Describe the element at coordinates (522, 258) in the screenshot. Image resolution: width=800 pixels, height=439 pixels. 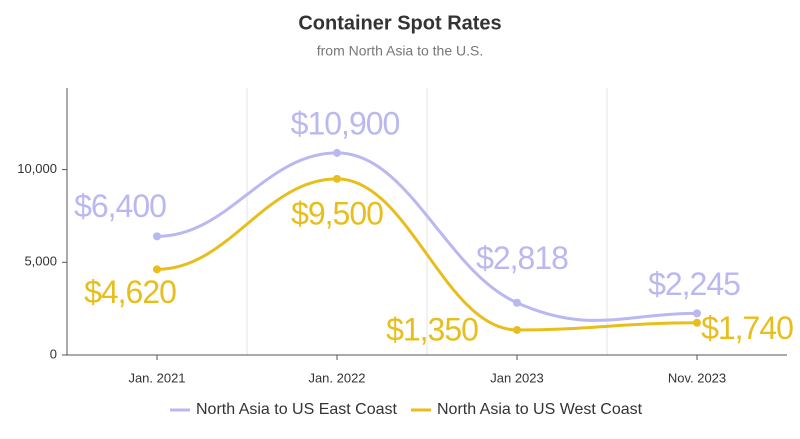
I see `value-label: $2,818` at that location.